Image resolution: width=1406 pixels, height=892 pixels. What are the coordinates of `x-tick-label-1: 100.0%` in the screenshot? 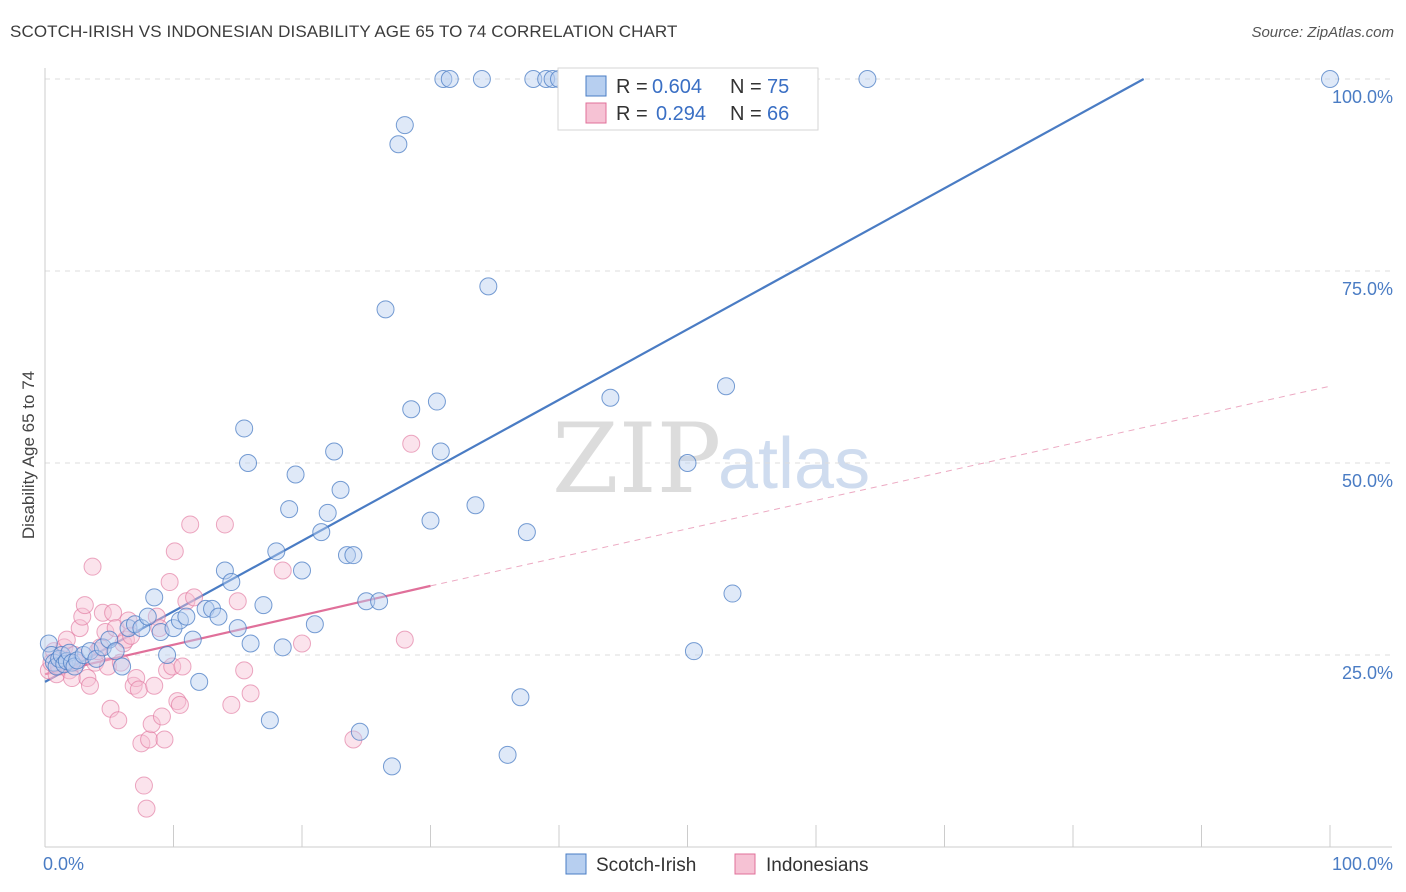 It's located at (1362, 864).